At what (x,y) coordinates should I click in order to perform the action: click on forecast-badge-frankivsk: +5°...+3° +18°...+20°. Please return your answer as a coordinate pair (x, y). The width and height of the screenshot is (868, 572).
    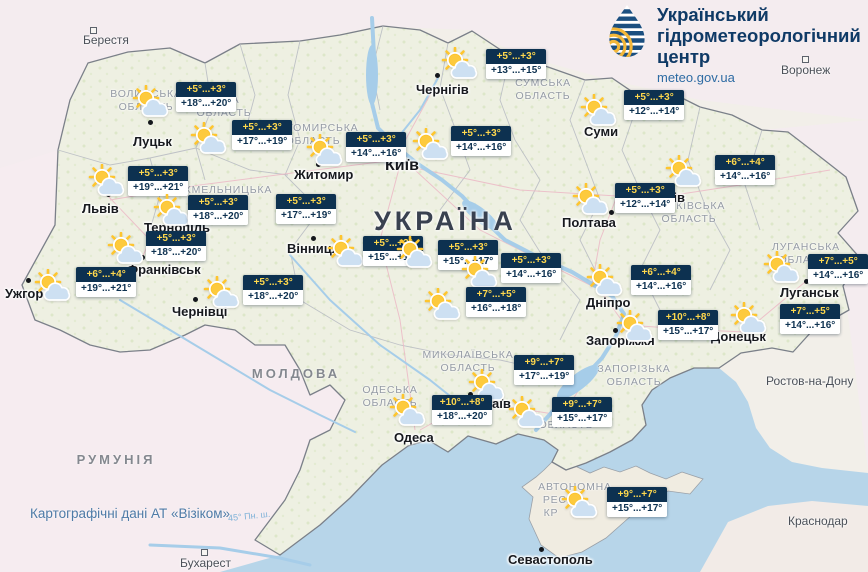
    Looking at the image, I should click on (176, 246).